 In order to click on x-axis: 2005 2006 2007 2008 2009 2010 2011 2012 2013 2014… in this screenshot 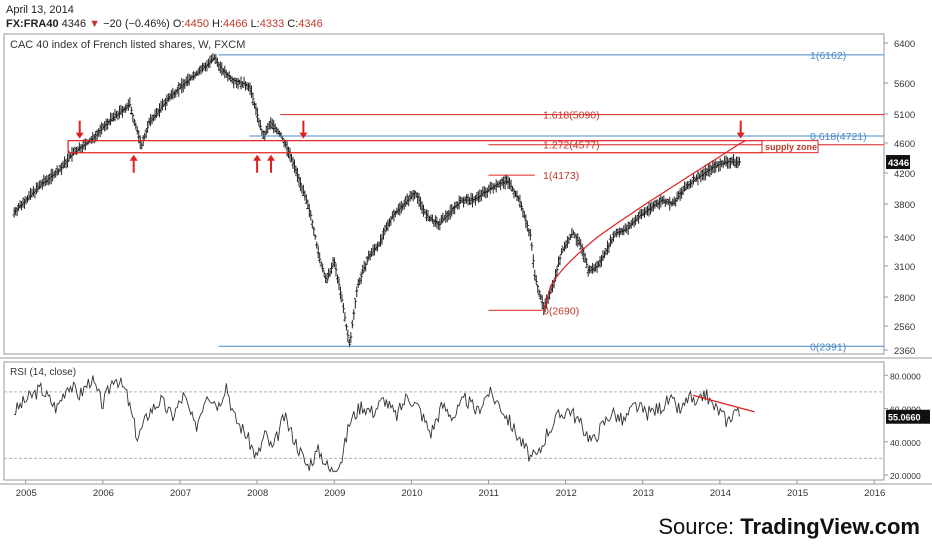, I will do `click(450, 489)`.